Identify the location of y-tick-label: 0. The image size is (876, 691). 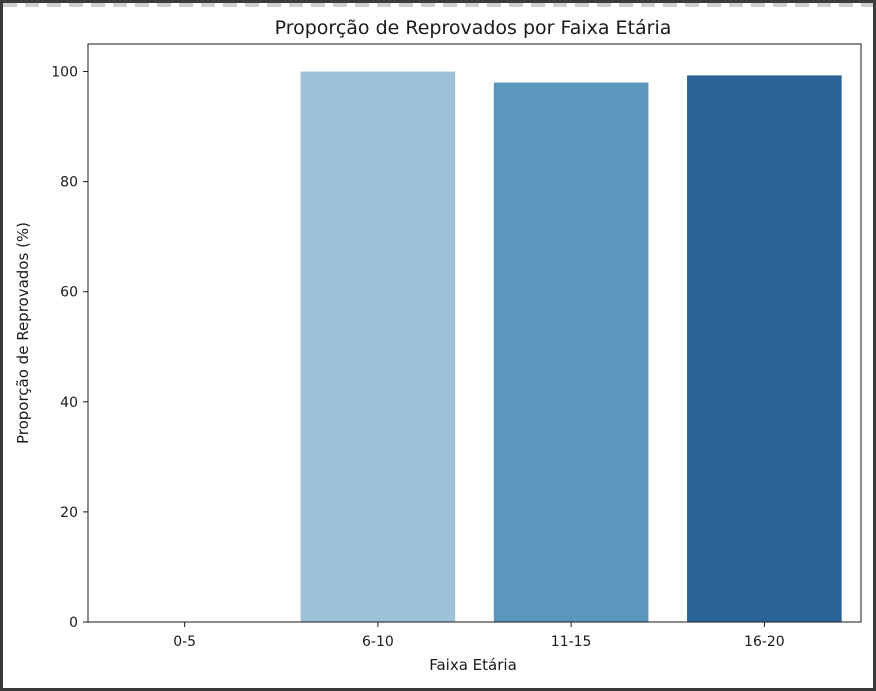
(73, 623).